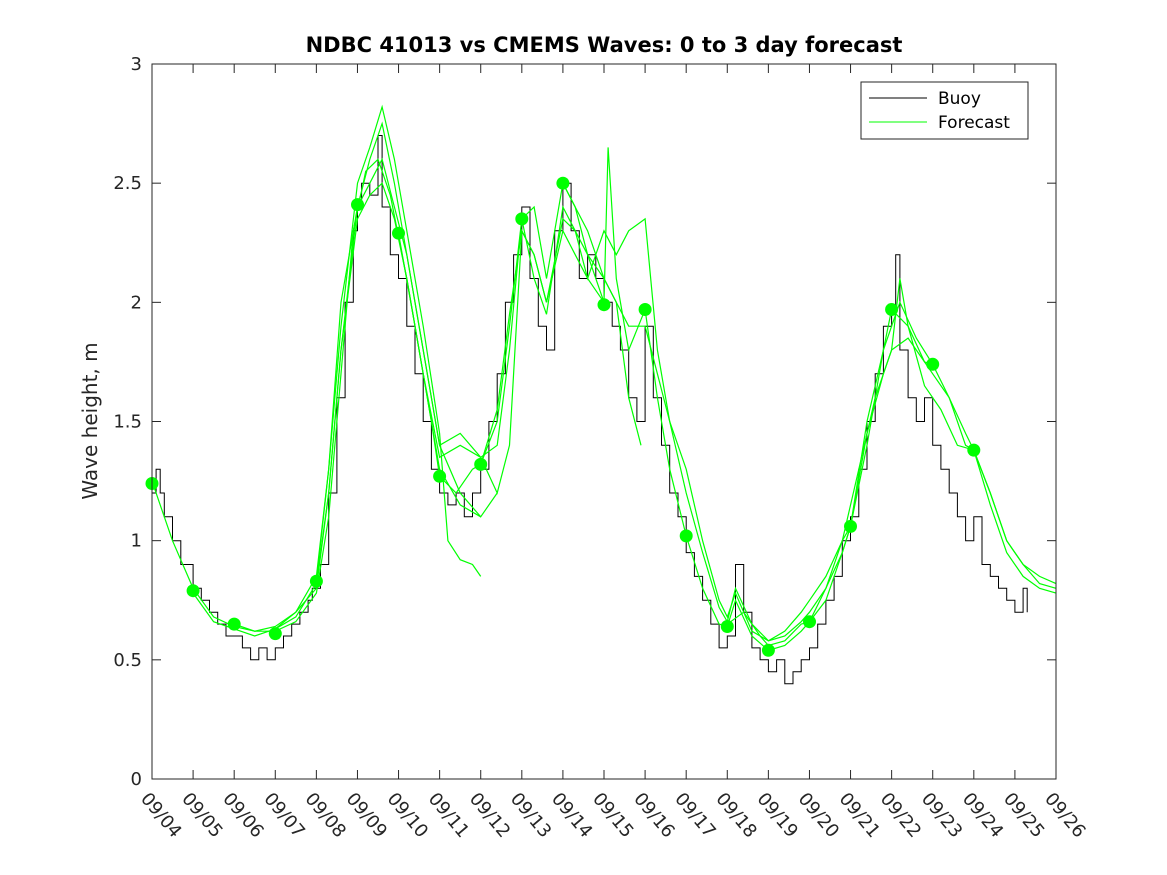  I want to click on y-tick-label-5: 2.5, so click(127, 183).